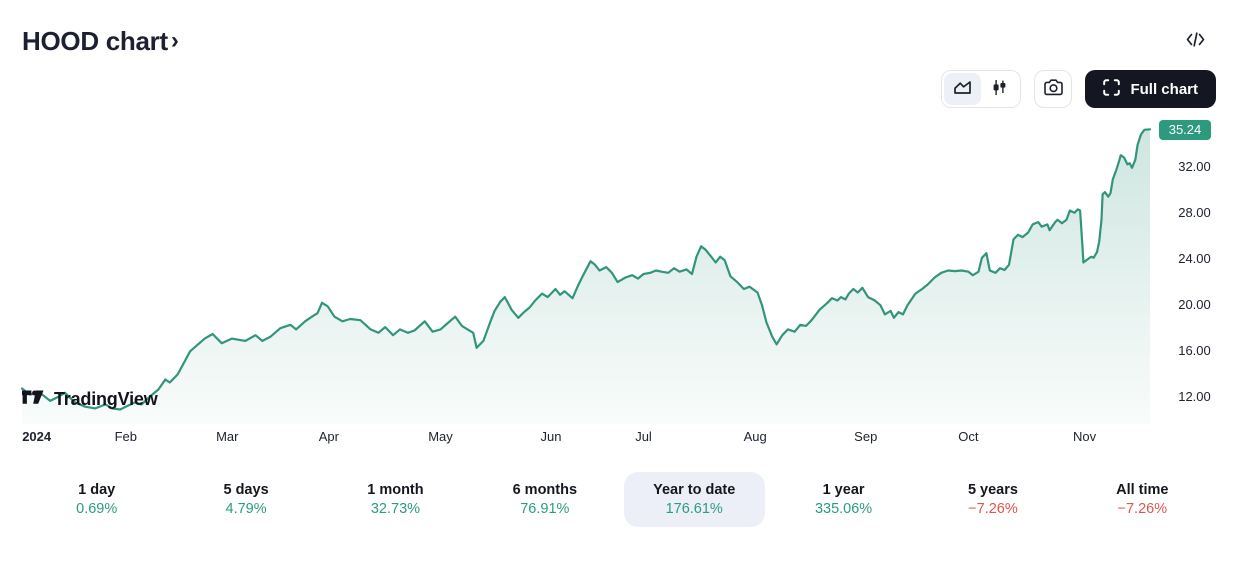  I want to click on period-label: 6 months, so click(545, 490).